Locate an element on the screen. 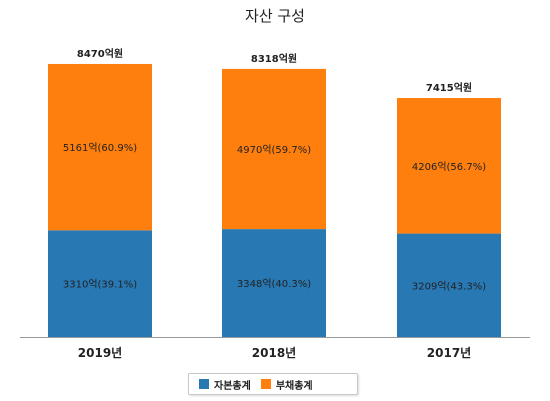 This screenshot has height=401, width=550. legend-swatch-equity is located at coordinates (204, 384).